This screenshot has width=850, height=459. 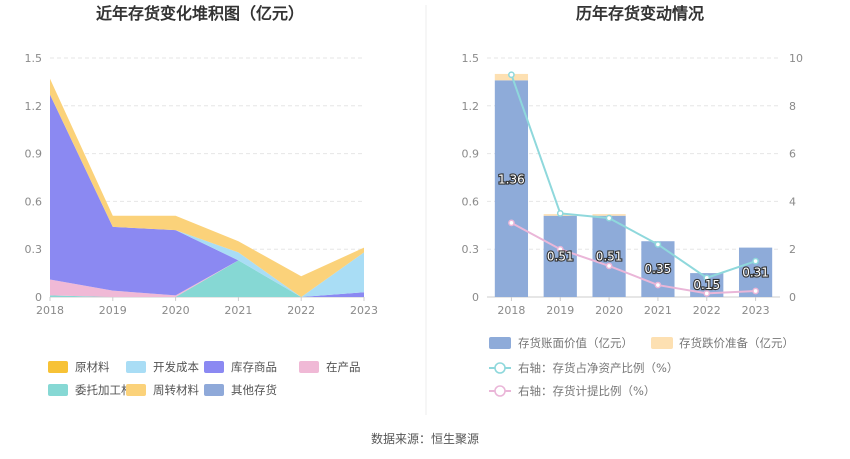 What do you see at coordinates (707, 310) in the screenshot?
I see `right-x-tick-label: 2022` at bounding box center [707, 310].